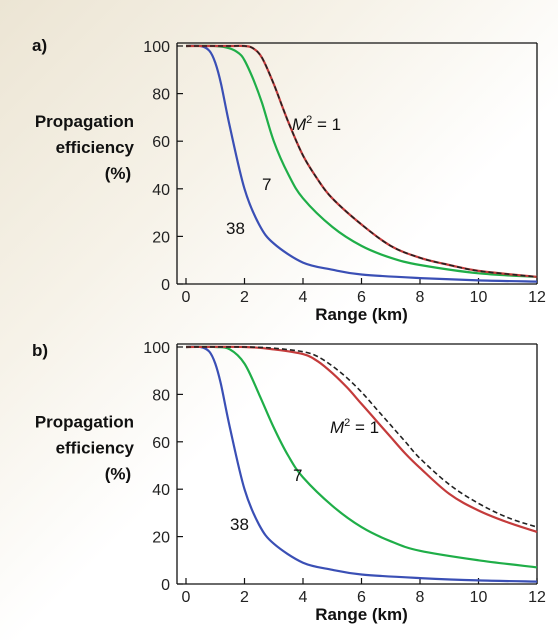  I want to click on panel-label: b), so click(40, 350).